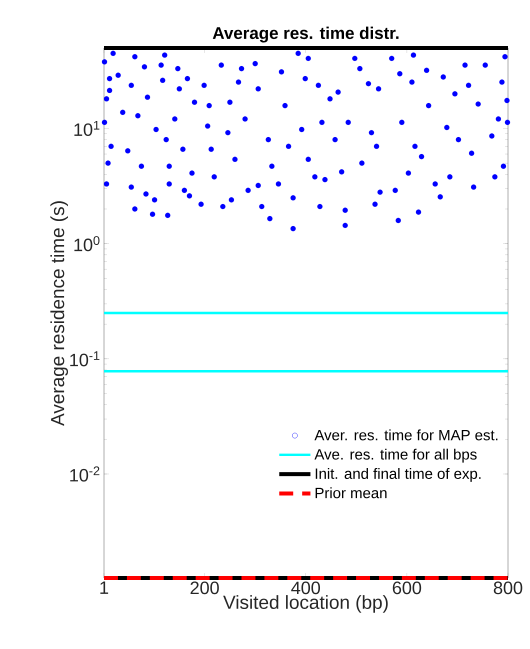 This screenshot has width=530, height=649. What do you see at coordinates (87, 128) in the screenshot?
I see `y-tick-label: 10$^{1}$` at bounding box center [87, 128].